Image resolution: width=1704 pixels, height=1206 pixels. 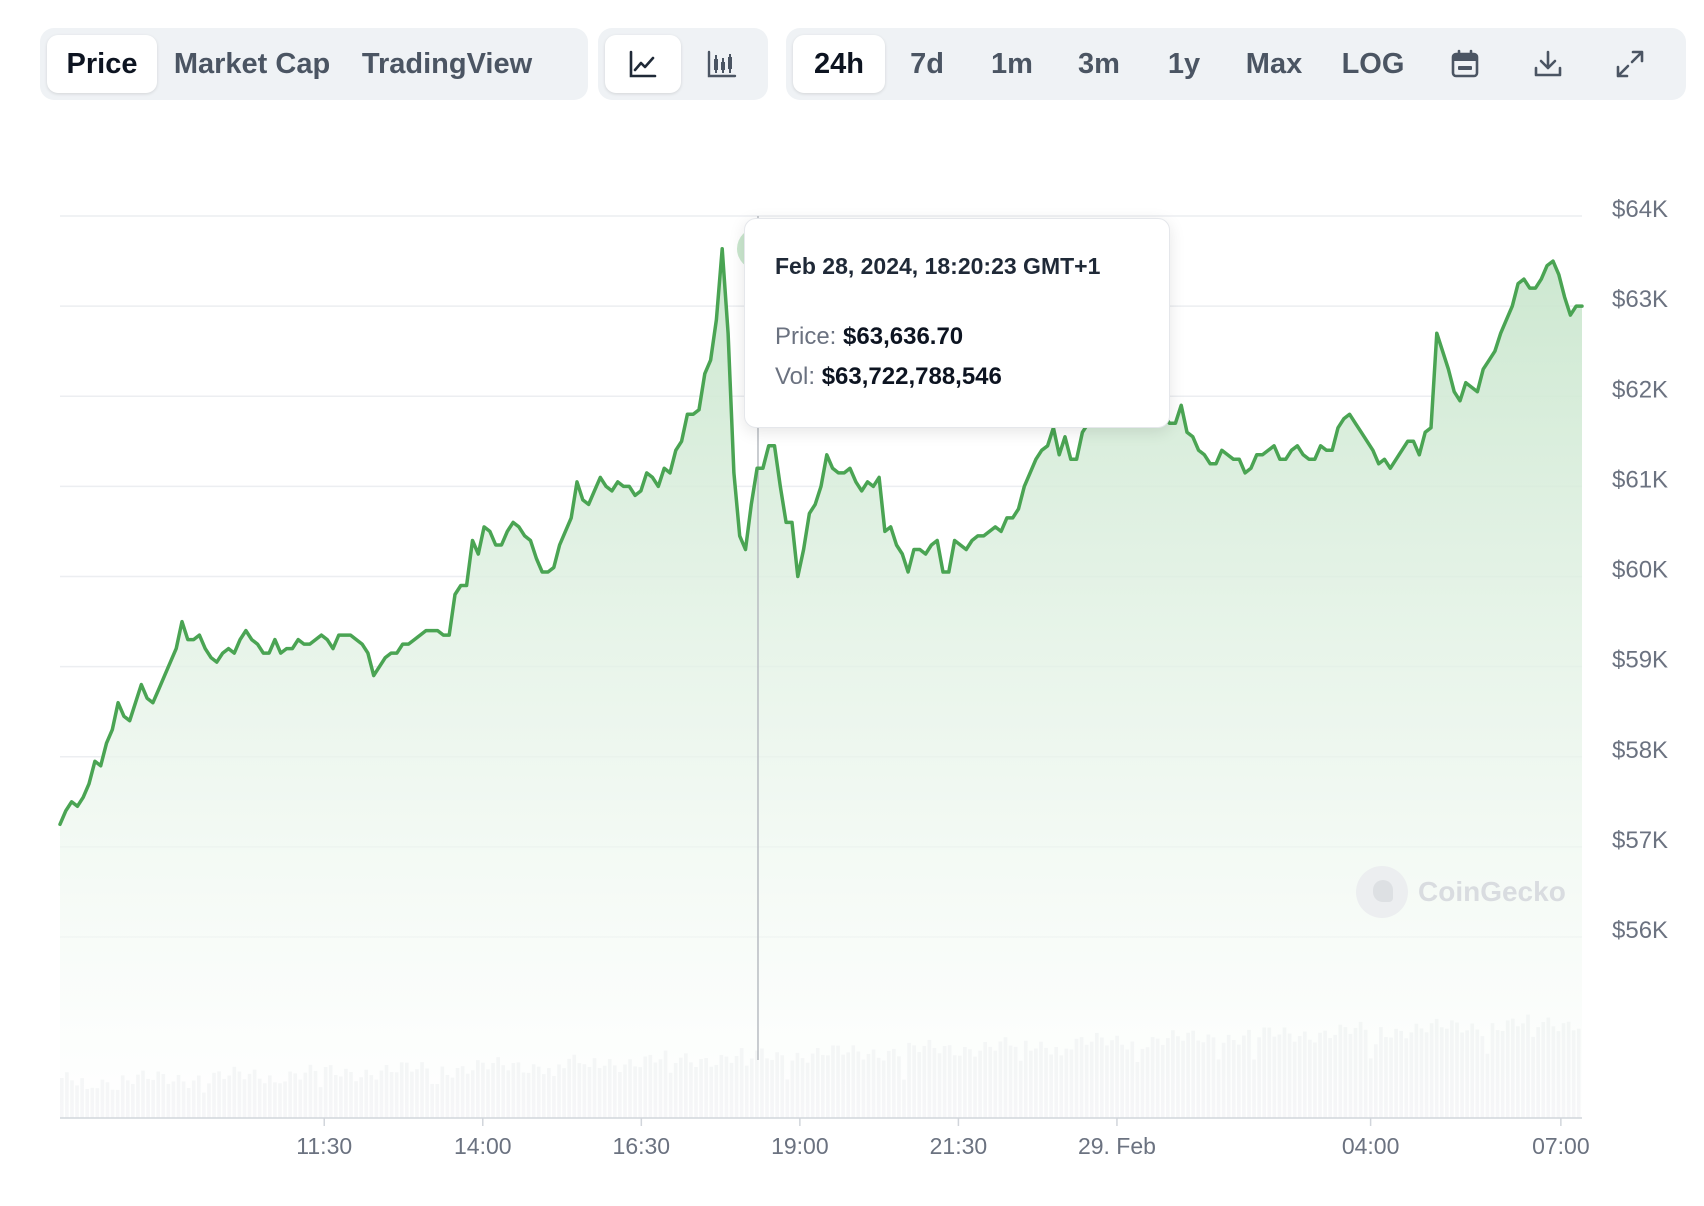 I want to click on y-tick-label: $57K, so click(x=1640, y=840).